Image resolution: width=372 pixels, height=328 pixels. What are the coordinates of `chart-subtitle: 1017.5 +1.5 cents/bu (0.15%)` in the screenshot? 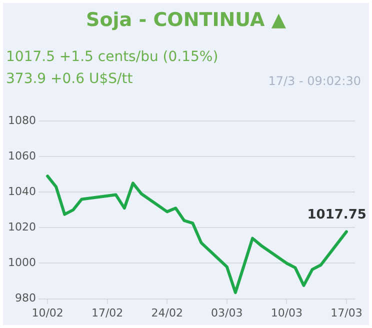 It's located at (112, 57).